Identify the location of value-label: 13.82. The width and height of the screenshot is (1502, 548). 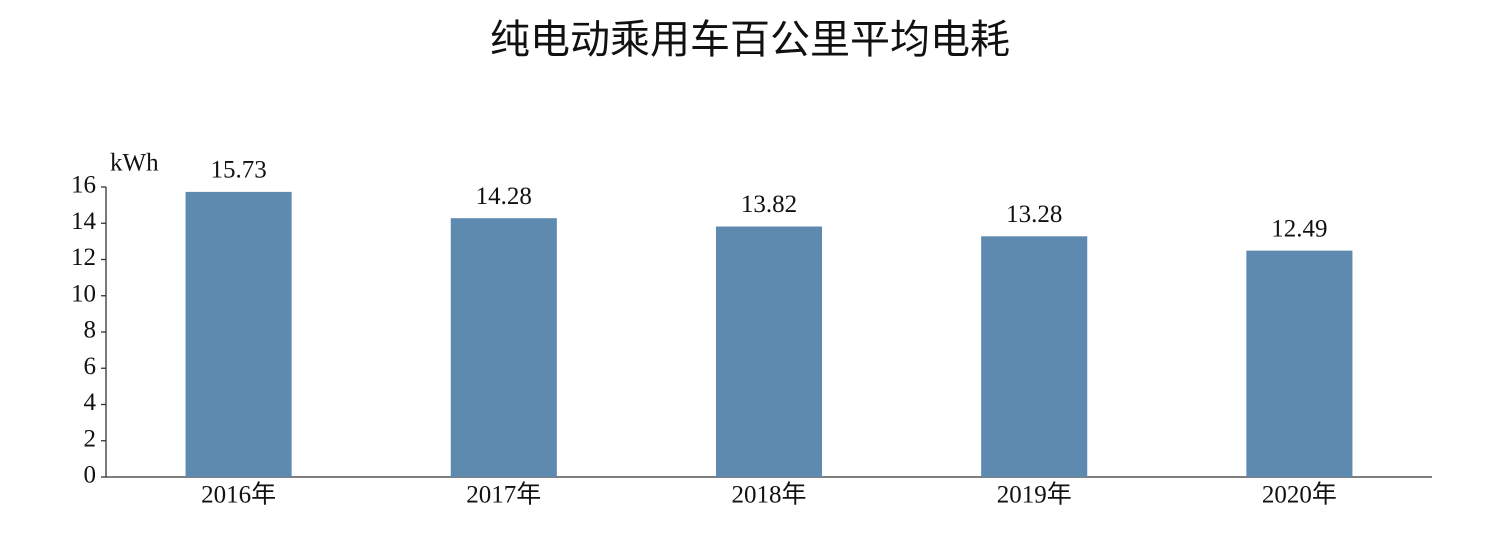
(769, 204).